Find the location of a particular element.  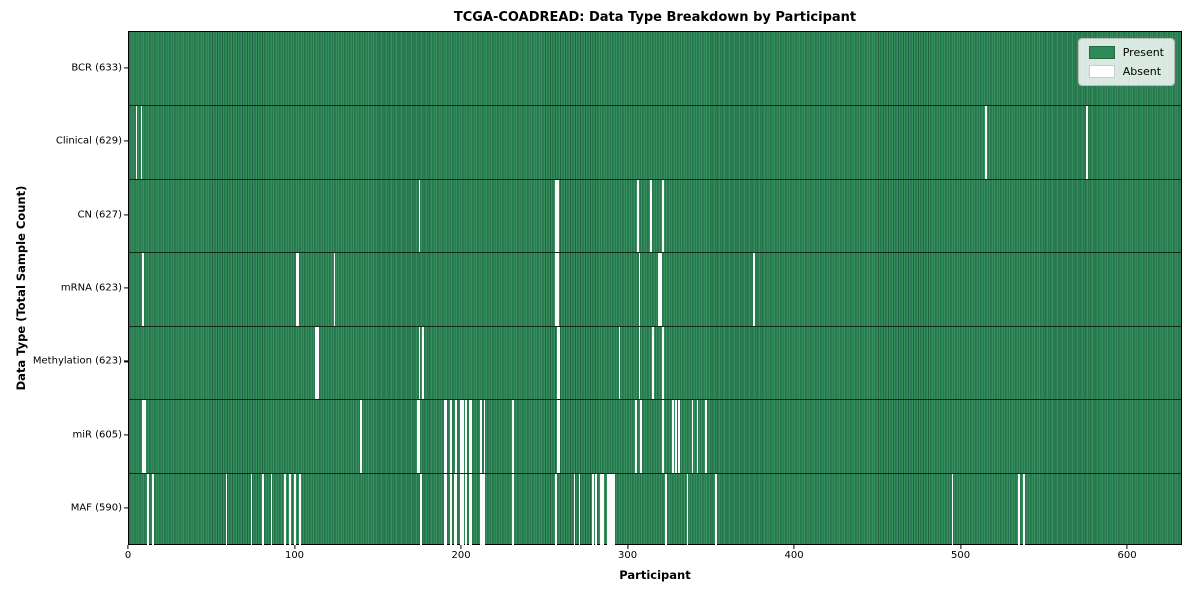

heatmap-row-clinical is located at coordinates (655, 142).